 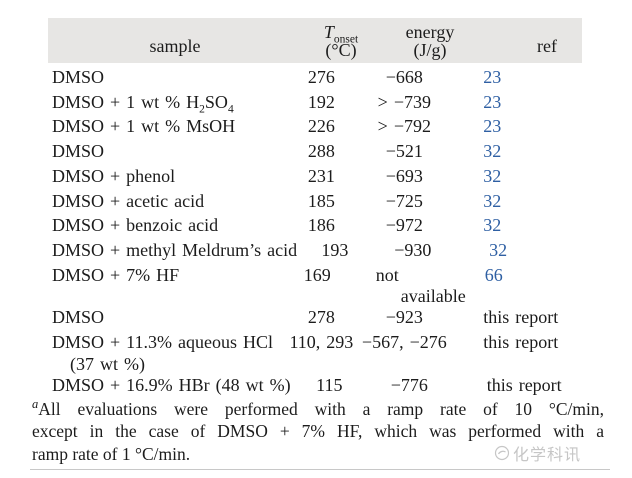 I want to click on bottom-rule, so click(x=320, y=469).